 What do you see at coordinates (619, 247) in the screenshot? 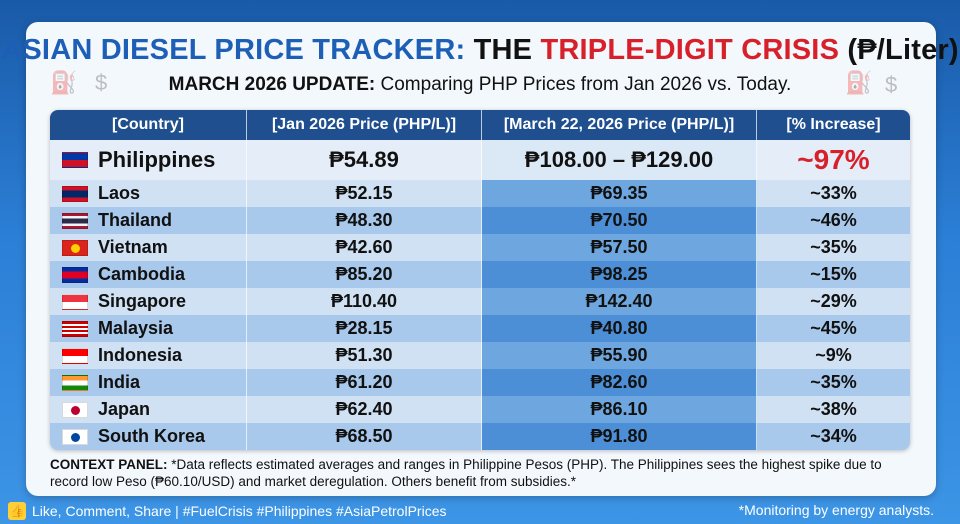
I see `march-price-cell: ₱57.50` at bounding box center [619, 247].